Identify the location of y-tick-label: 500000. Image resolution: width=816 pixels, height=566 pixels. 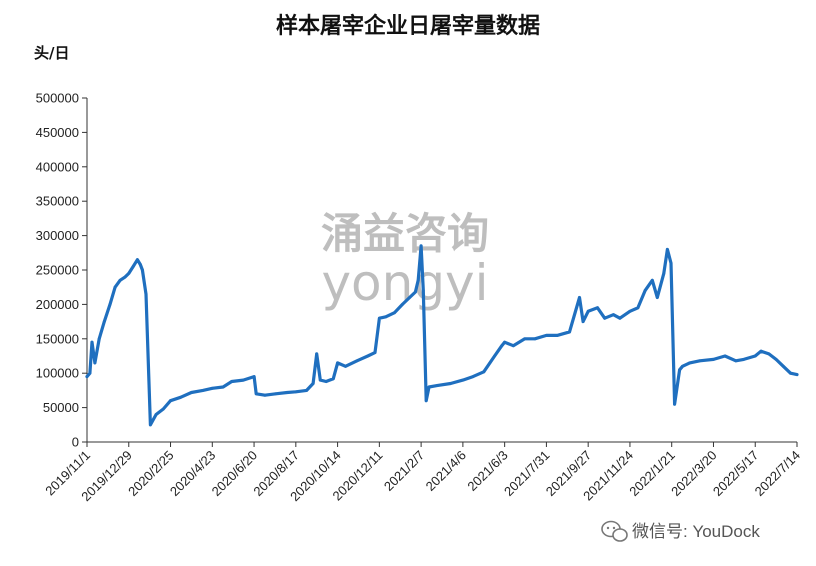
(57, 98).